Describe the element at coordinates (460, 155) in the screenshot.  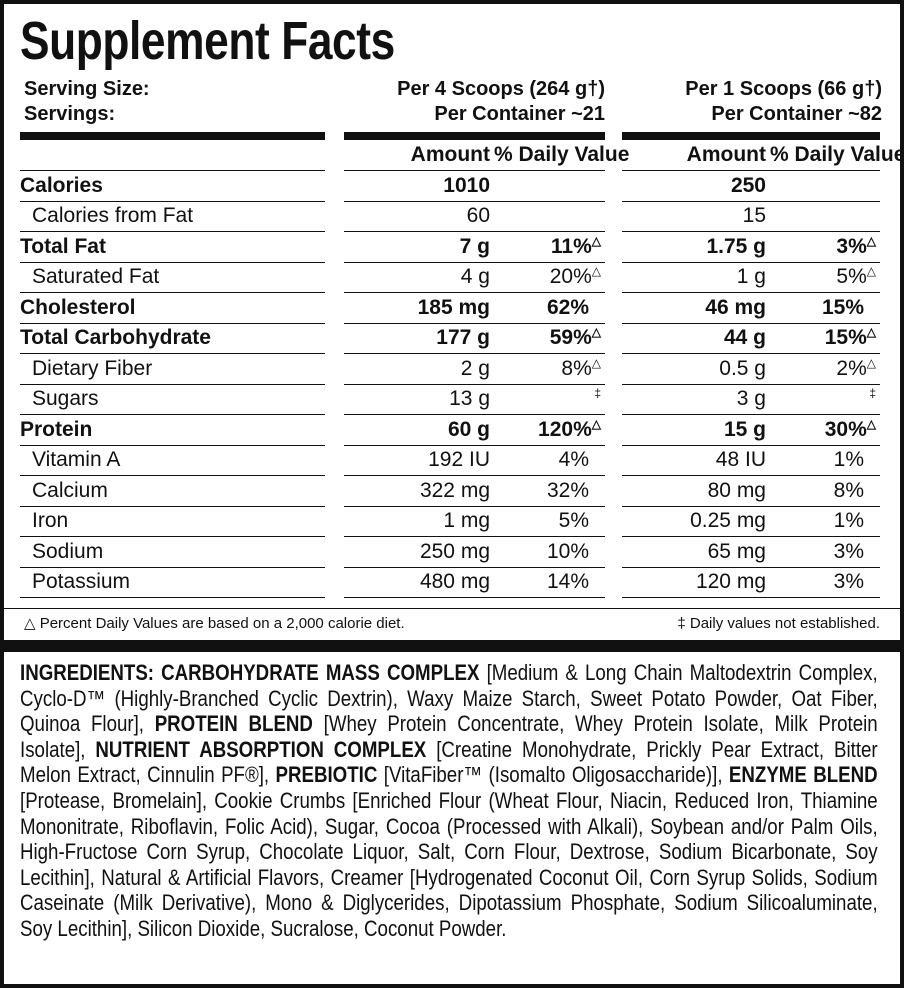
I see `header-row: Amount% Daily Value Amount% Daily Value` at that location.